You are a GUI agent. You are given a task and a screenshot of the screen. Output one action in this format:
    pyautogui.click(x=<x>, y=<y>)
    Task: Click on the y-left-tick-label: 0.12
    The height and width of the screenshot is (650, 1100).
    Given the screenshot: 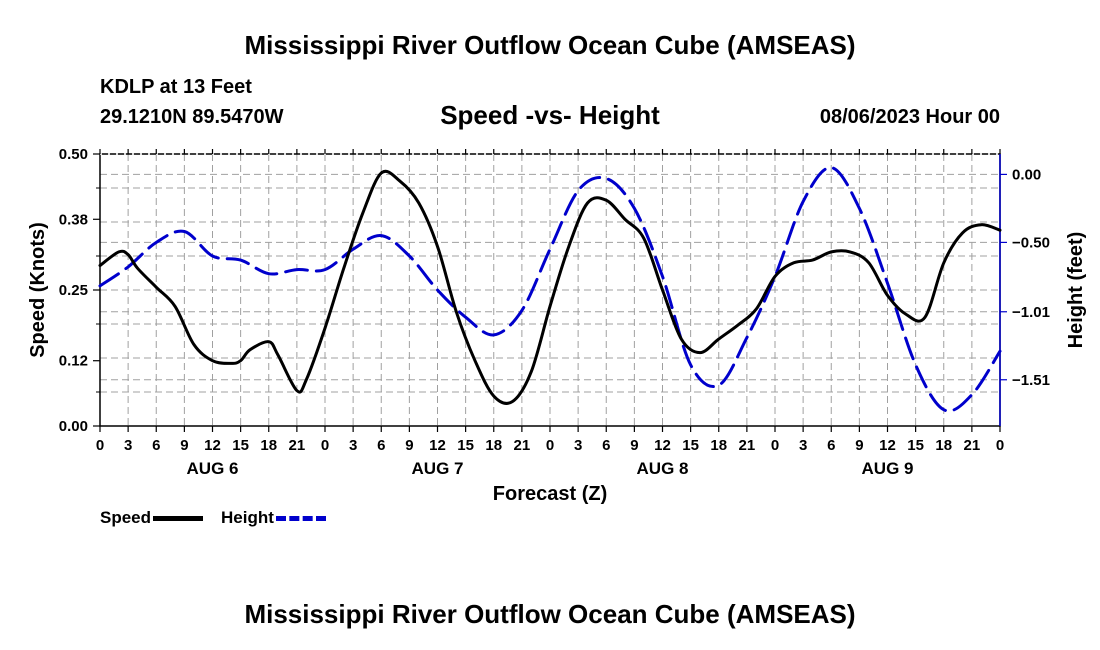 What is the action you would take?
    pyautogui.click(x=73, y=361)
    